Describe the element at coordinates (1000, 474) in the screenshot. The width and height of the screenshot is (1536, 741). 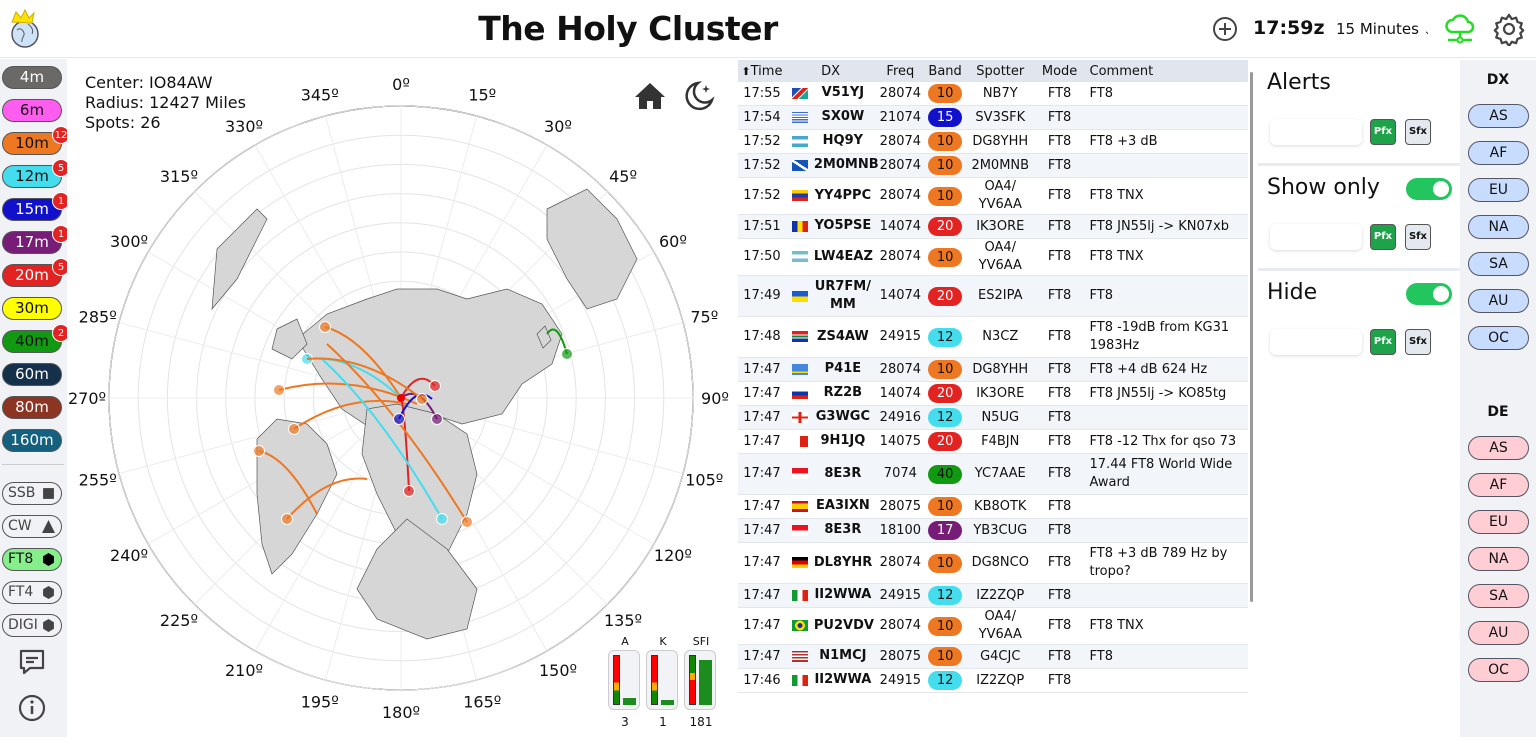
I see `spotter-callsign: YC7AAE` at that location.